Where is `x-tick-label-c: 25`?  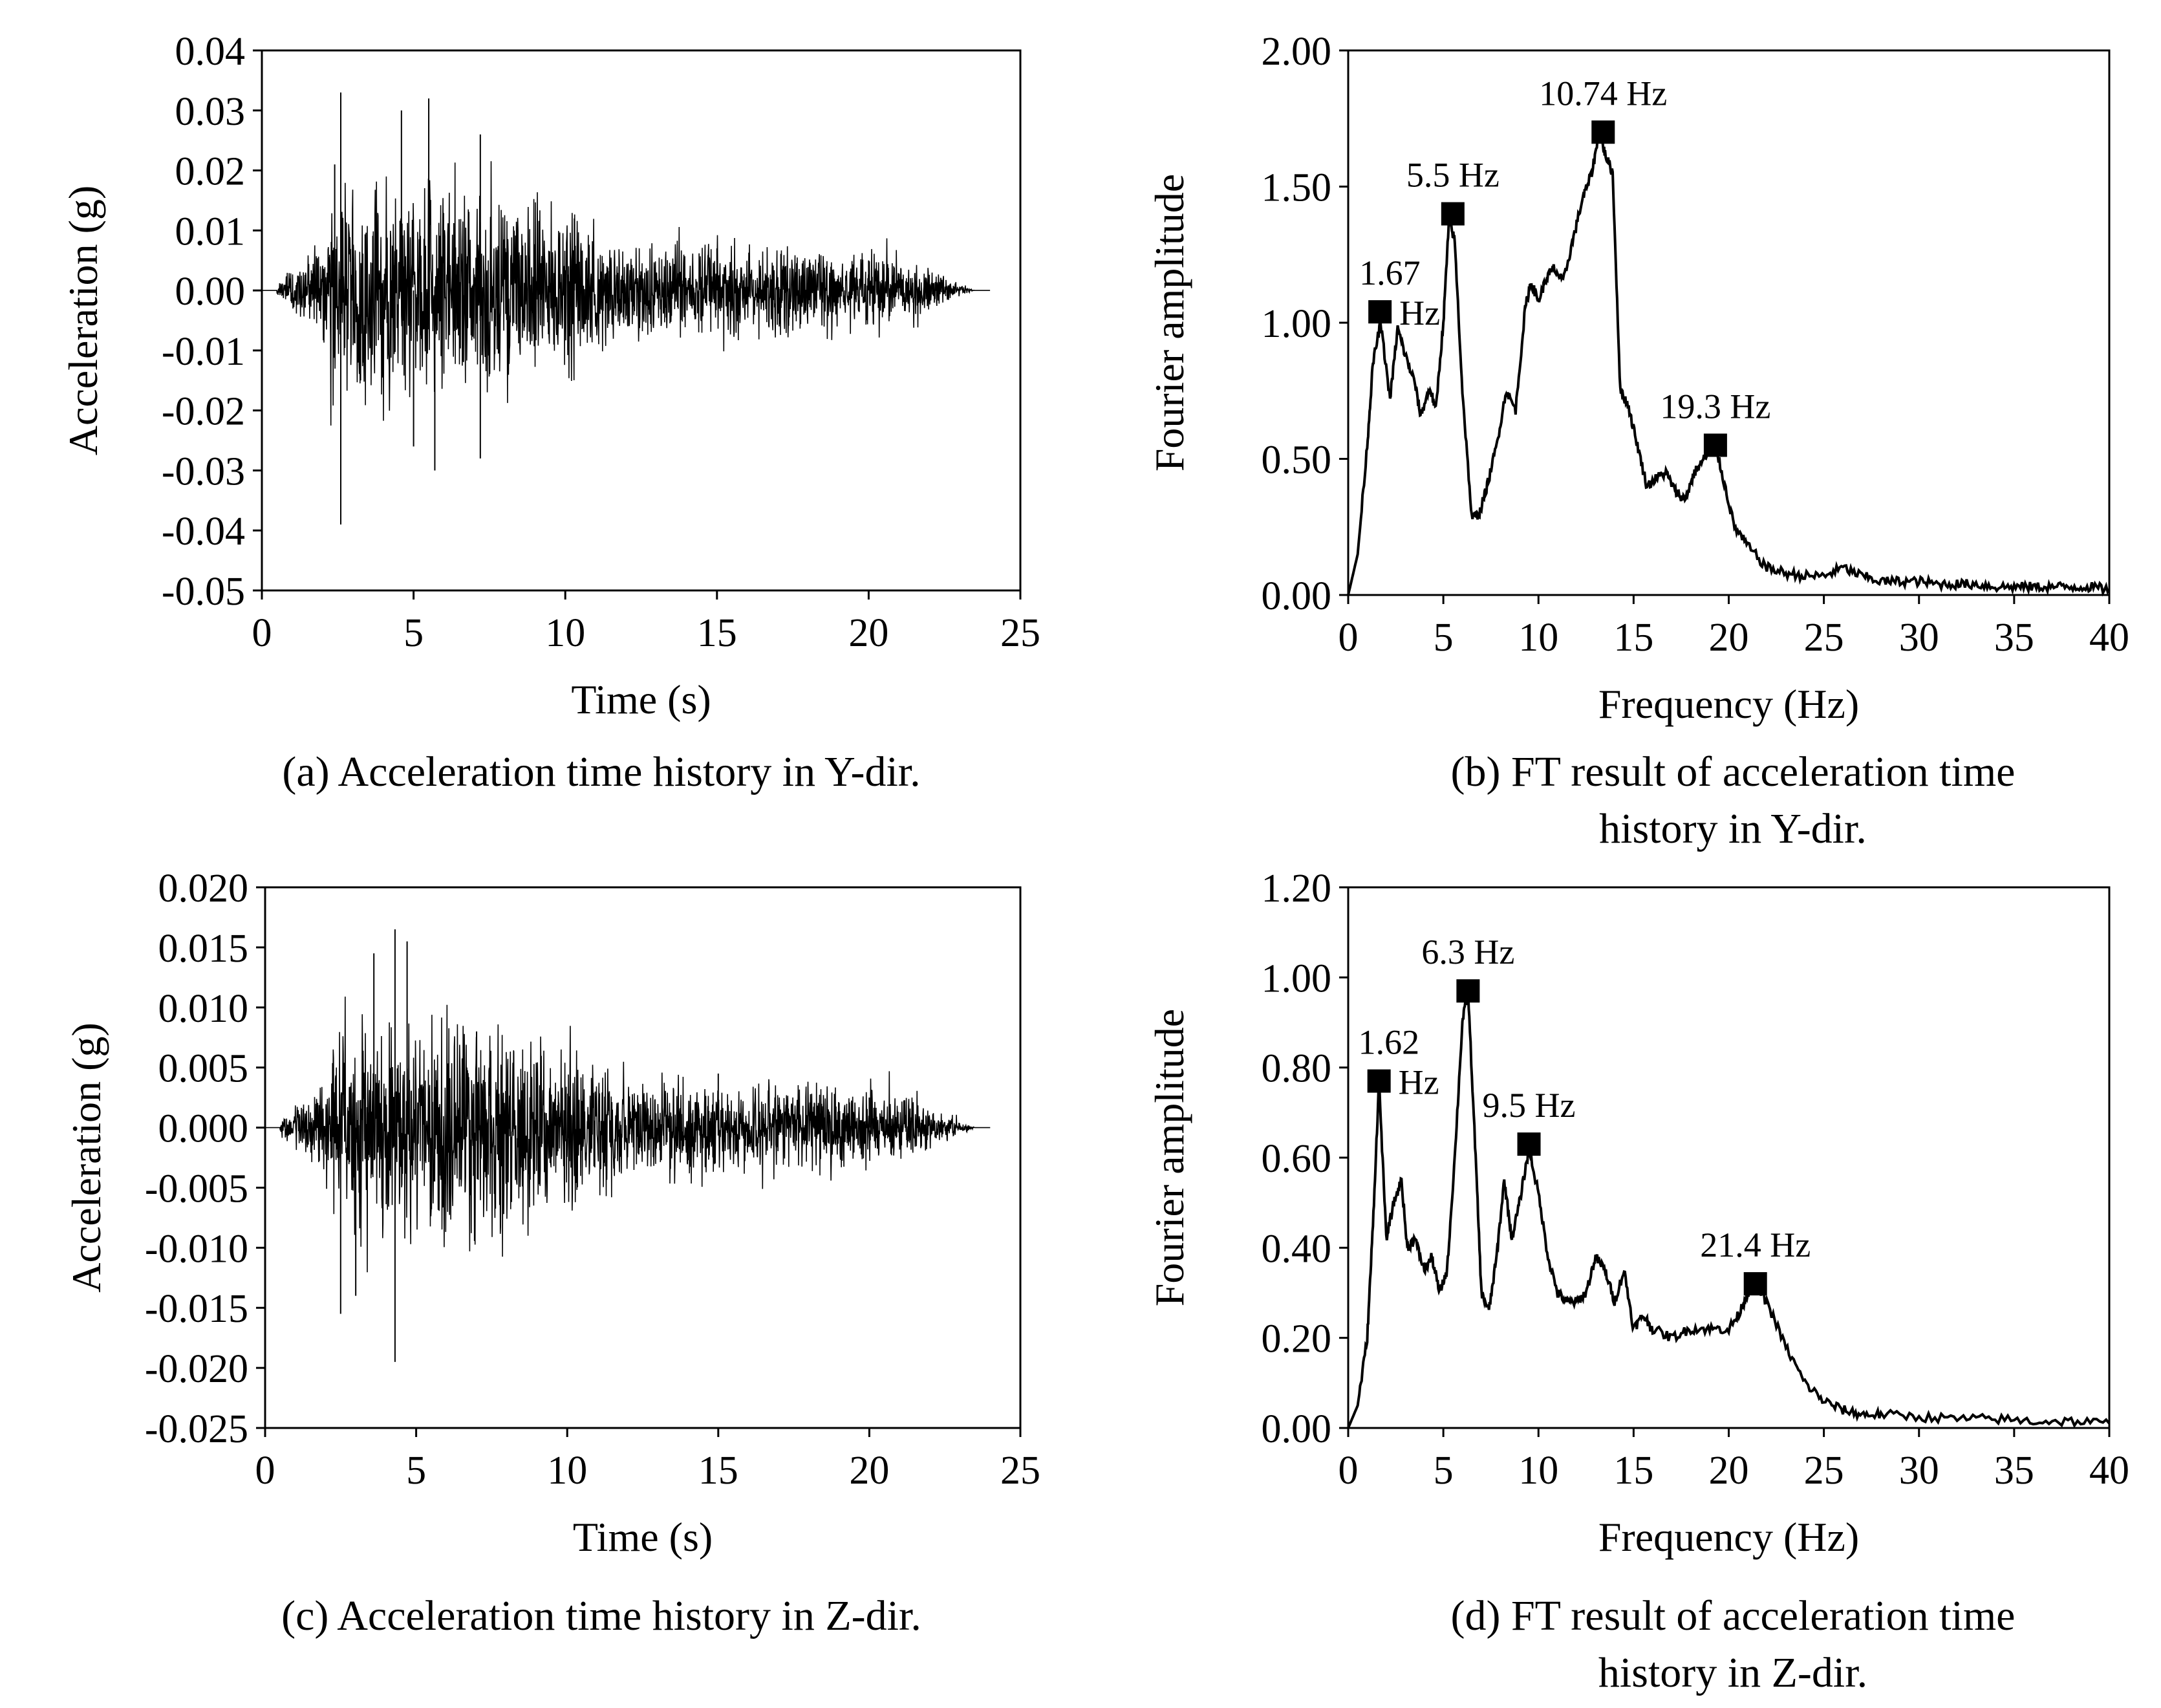 x-tick-label-c: 25 is located at coordinates (1020, 1471).